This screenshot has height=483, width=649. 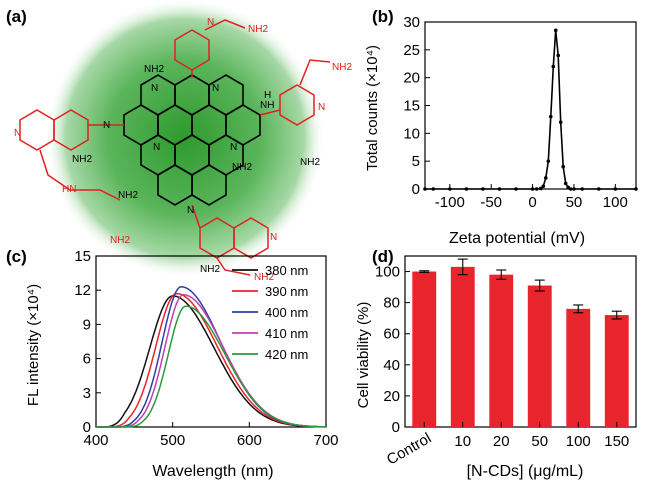 I want to click on panel-d-xtick-label: 150, so click(x=616, y=441).